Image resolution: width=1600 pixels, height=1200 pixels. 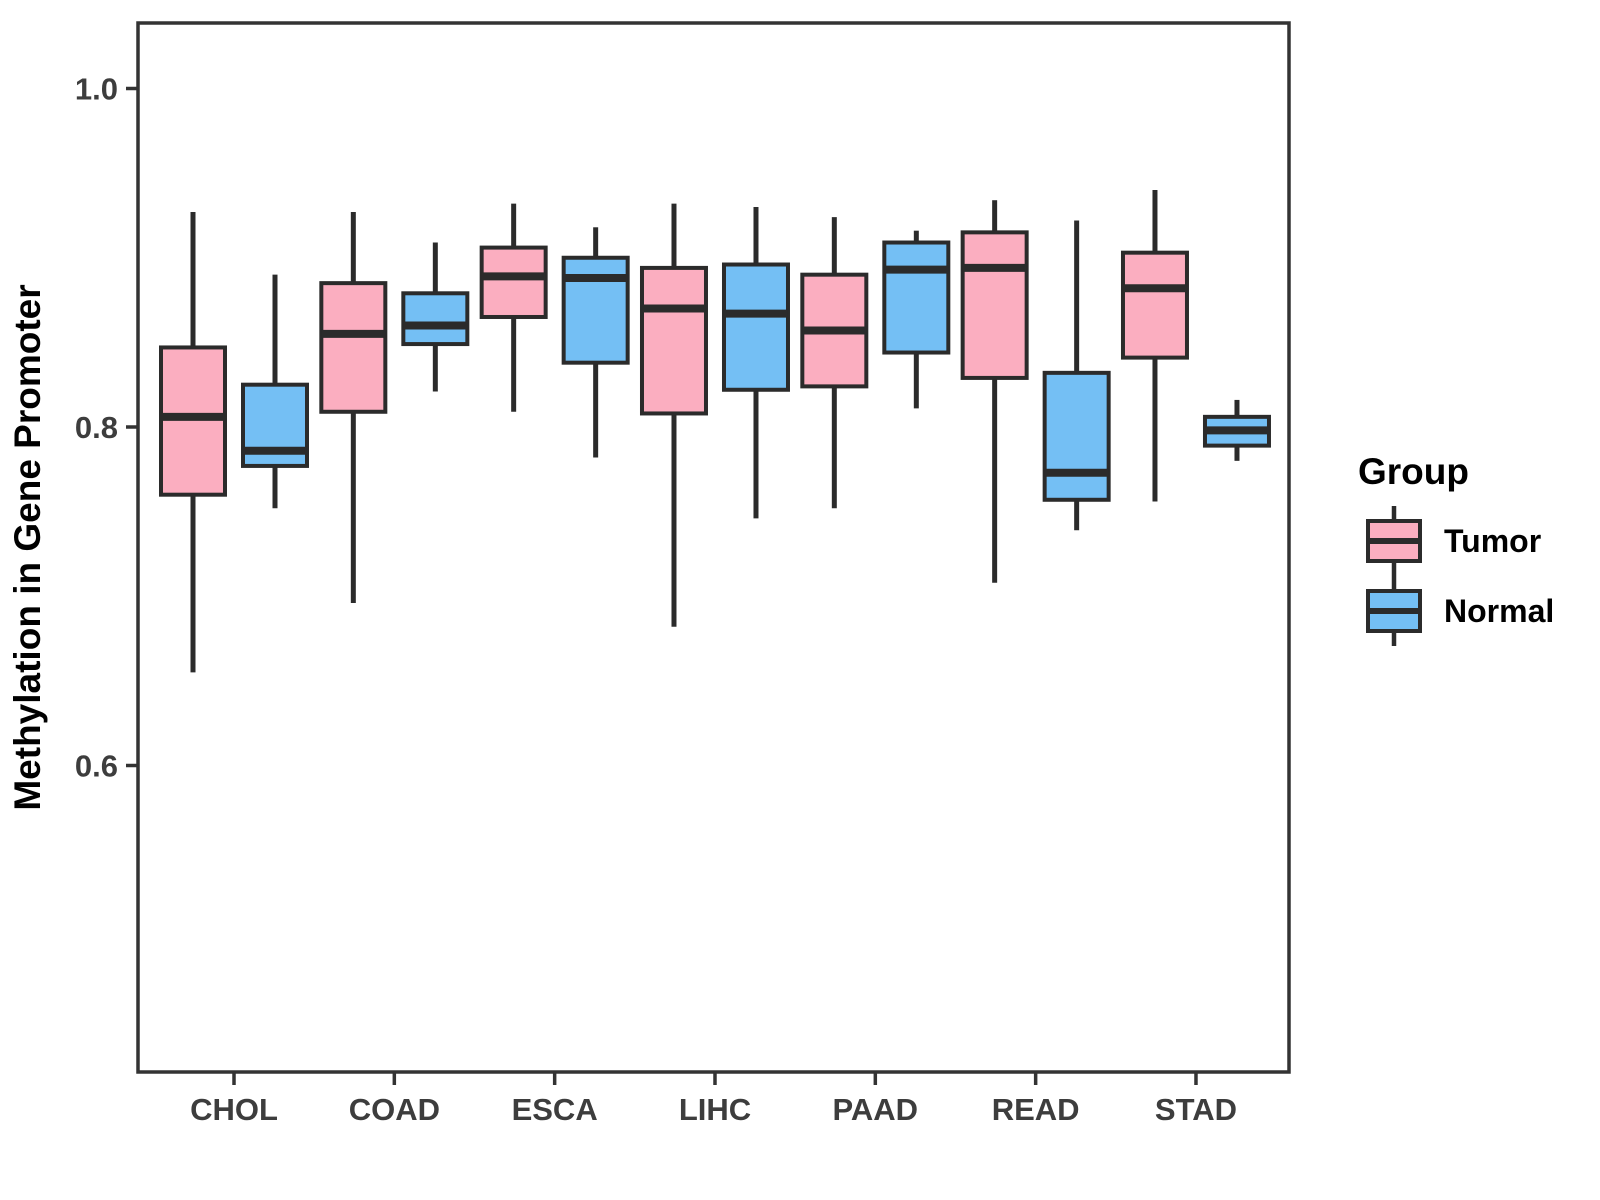 I want to click on legend-label-normal: Normal, so click(x=1499, y=611).